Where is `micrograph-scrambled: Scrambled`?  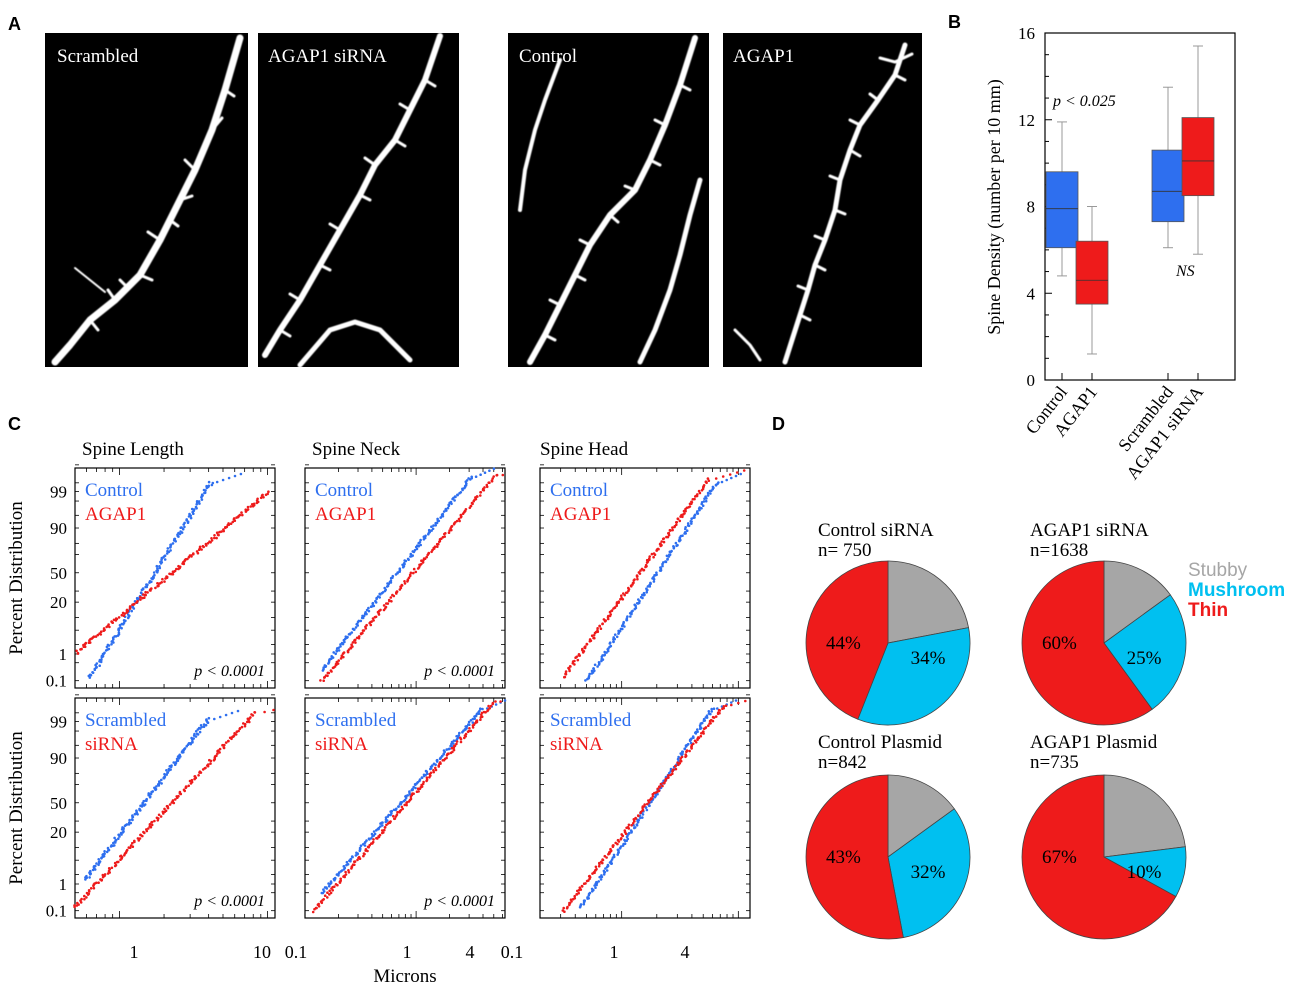
micrograph-scrambled: Scrambled is located at coordinates (146, 200).